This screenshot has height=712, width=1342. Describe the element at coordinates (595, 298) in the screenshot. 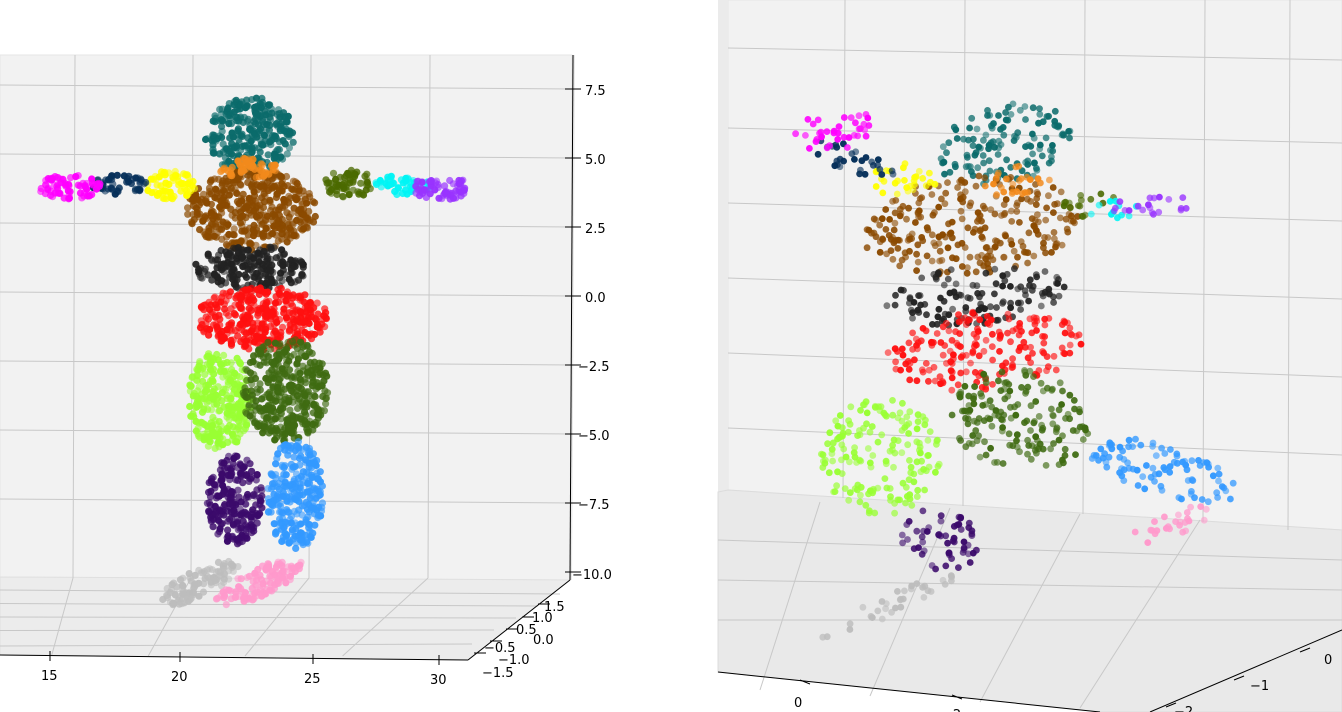

I see `left-z-tick-label: 0.0` at that location.